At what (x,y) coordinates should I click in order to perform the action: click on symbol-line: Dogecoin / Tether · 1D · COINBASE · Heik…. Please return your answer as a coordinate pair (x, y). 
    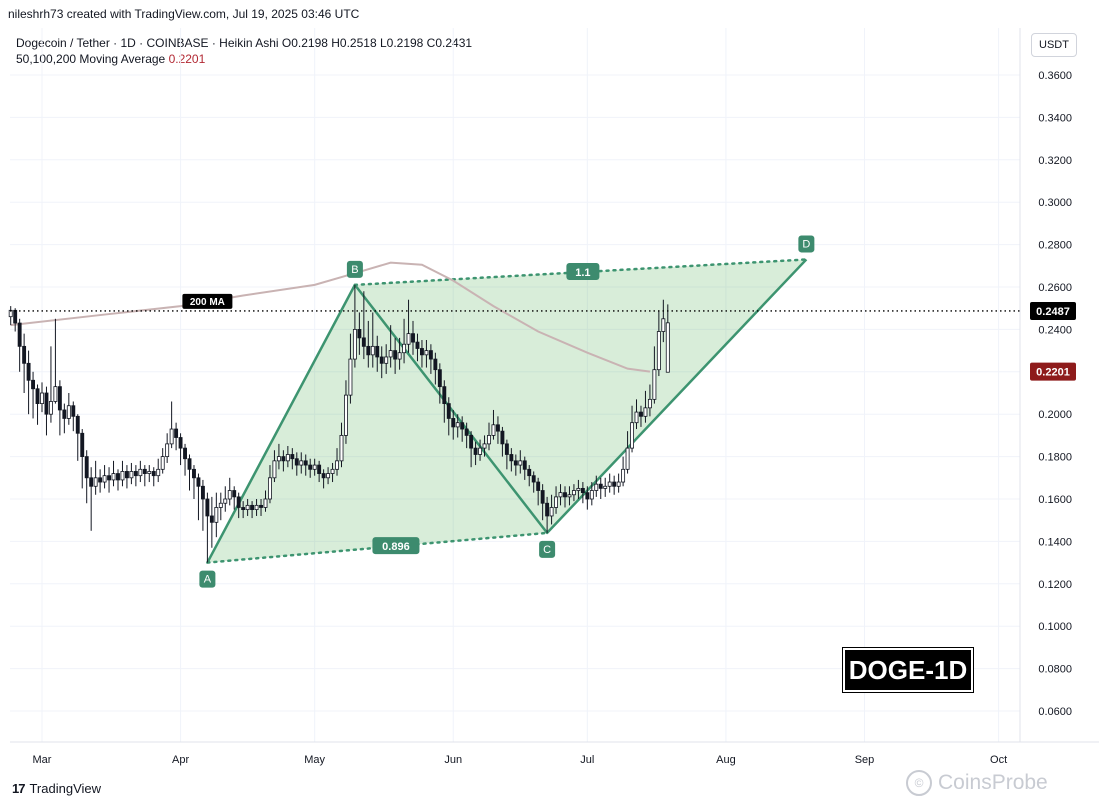
    Looking at the image, I should click on (244, 43).